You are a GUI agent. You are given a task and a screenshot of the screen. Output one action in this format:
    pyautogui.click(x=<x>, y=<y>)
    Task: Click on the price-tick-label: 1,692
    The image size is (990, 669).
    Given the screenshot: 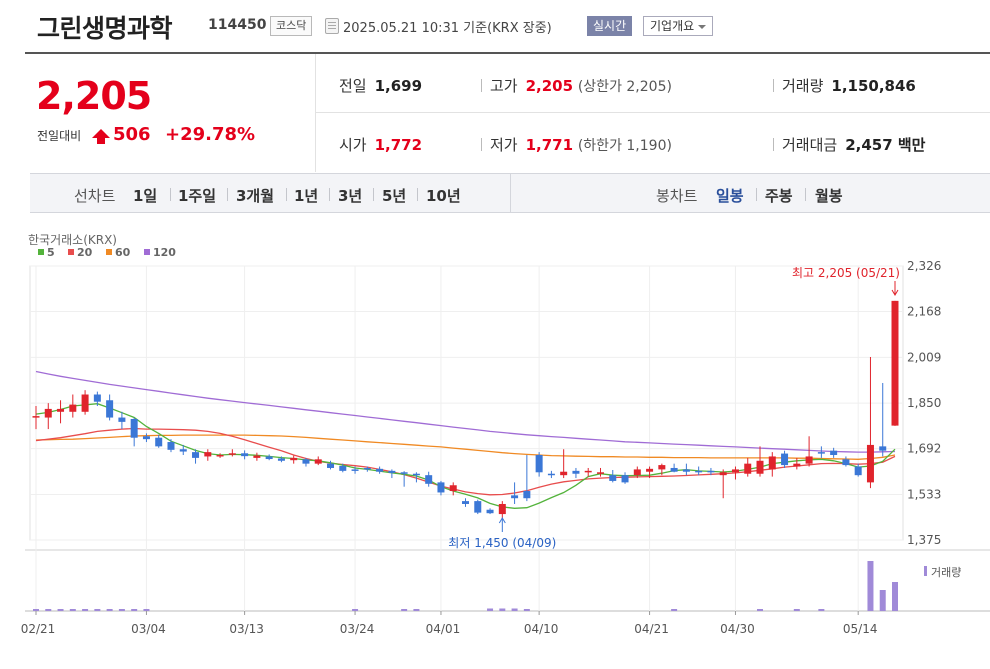 What is the action you would take?
    pyautogui.click(x=924, y=449)
    